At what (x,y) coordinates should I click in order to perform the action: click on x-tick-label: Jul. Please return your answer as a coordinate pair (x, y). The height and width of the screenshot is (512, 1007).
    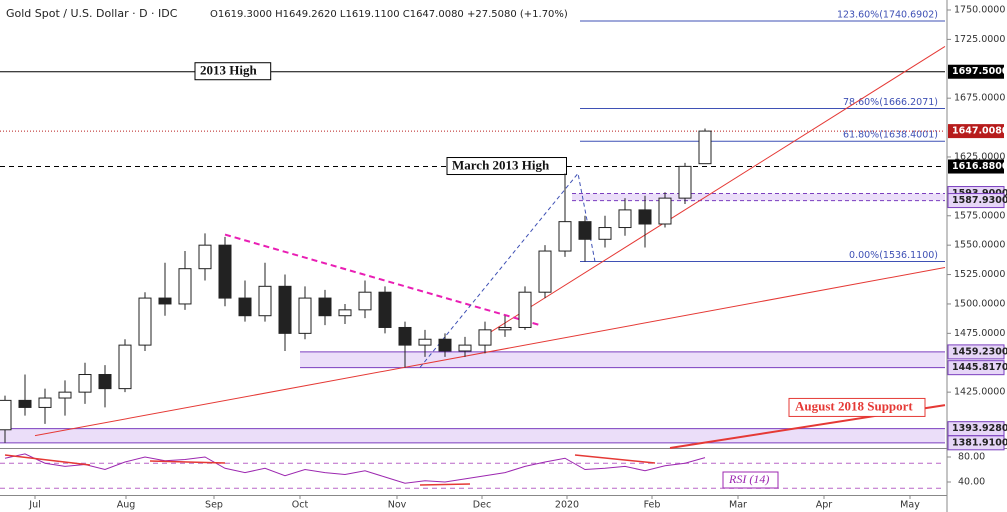
    Looking at the image, I should click on (34, 505).